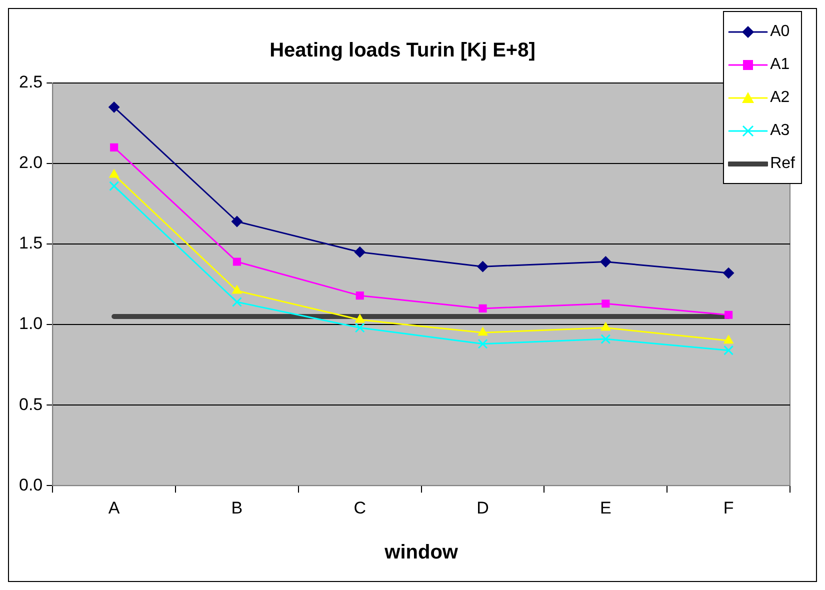 Image resolution: width=825 pixels, height=590 pixels. What do you see at coordinates (403, 51) in the screenshot?
I see `chart-title: Heating loads Turin [Kj E+8]` at bounding box center [403, 51].